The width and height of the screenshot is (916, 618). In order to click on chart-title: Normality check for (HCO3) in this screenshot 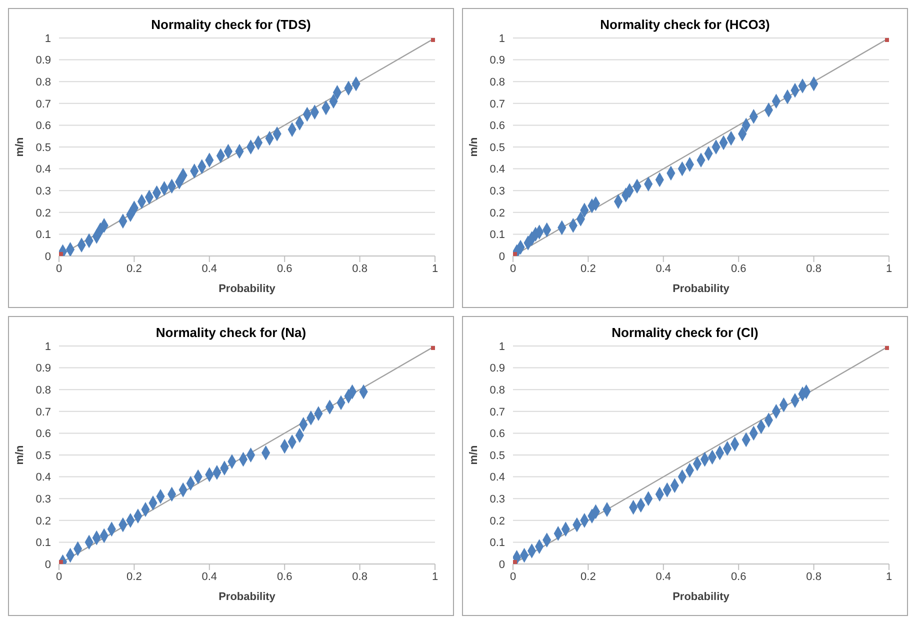, I will do `click(685, 24)`.